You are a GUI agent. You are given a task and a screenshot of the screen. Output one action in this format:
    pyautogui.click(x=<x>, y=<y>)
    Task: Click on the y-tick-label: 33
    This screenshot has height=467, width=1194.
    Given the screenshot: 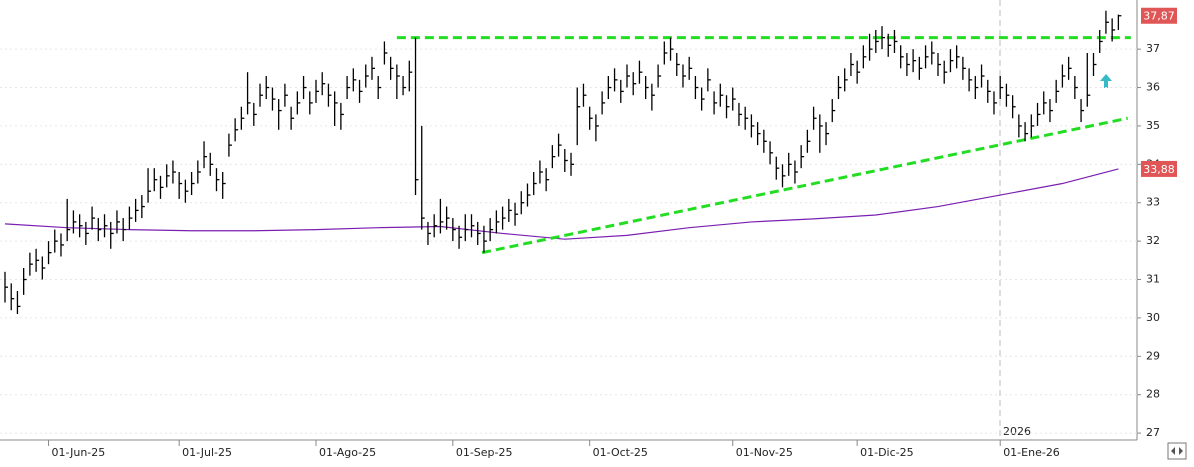 What is the action you would take?
    pyautogui.click(x=1153, y=202)
    